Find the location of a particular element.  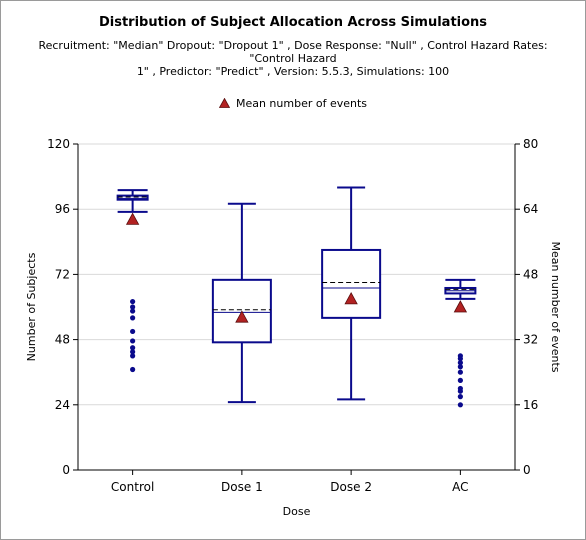

x-tick-label: Control is located at coordinates (132, 487).